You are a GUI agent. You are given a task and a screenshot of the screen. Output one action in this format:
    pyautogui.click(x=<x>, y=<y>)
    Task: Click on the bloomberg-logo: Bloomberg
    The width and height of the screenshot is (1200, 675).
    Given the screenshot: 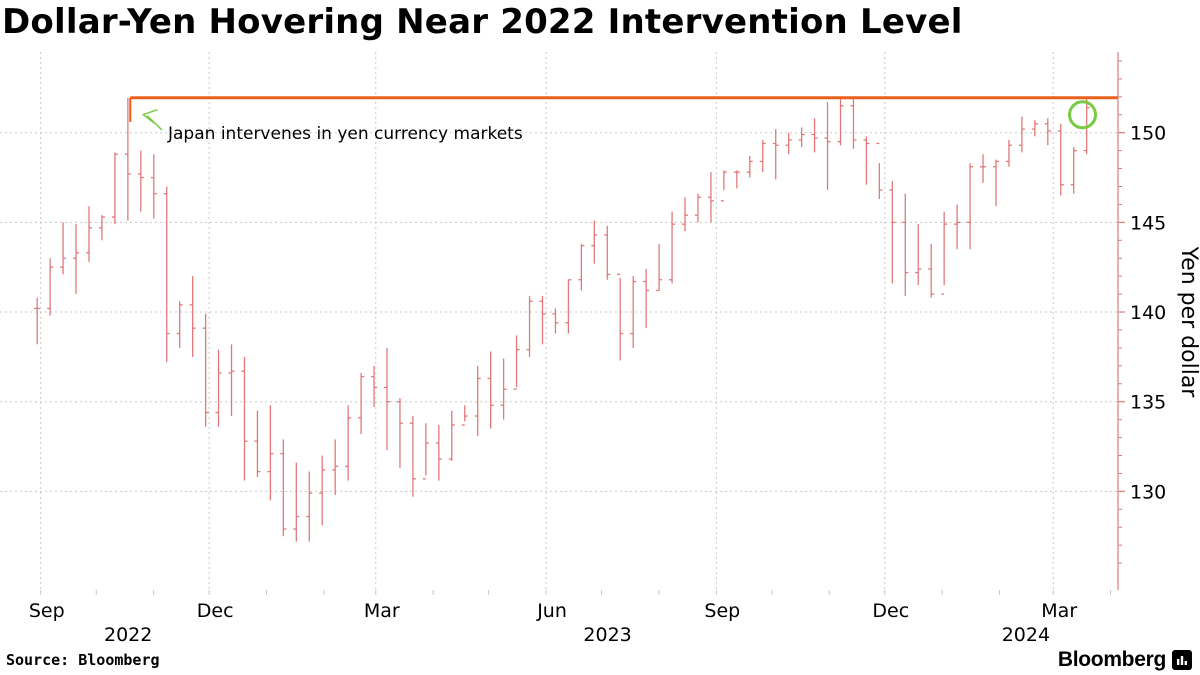 What is the action you would take?
    pyautogui.click(x=1125, y=660)
    